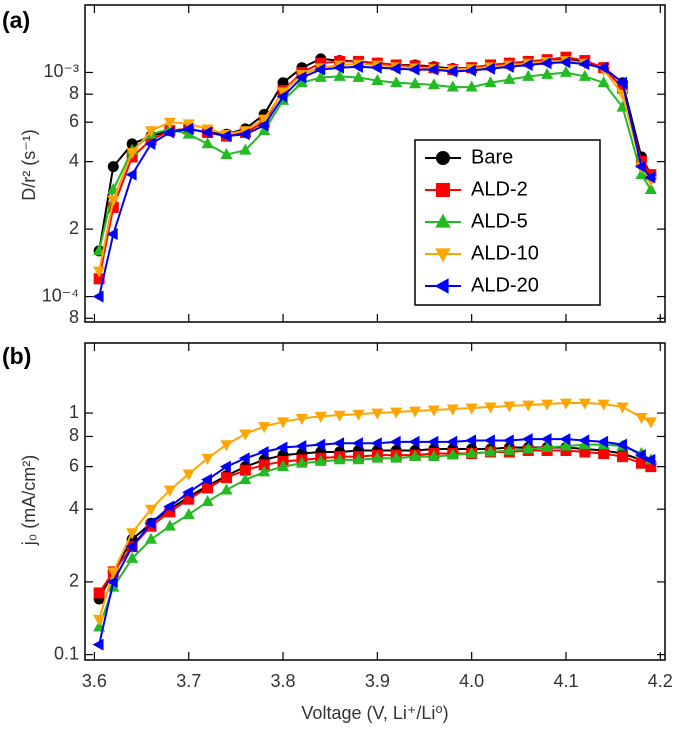 This screenshot has width=685, height=732. I want to click on legend-label: ALD-20, so click(505, 285).